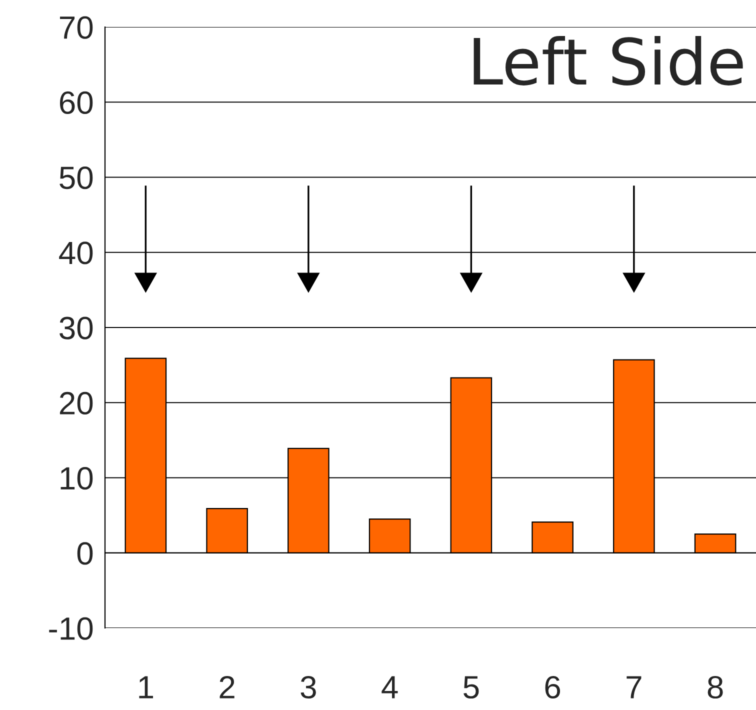  Describe the element at coordinates (76, 27) in the screenshot. I see `y-tick-label: 70` at that location.